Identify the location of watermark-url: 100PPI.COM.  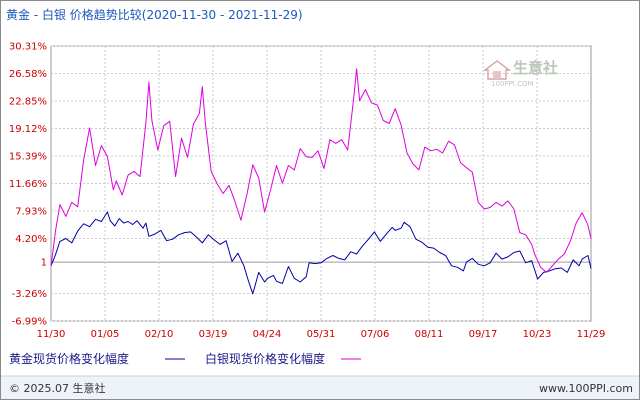
(512, 84).